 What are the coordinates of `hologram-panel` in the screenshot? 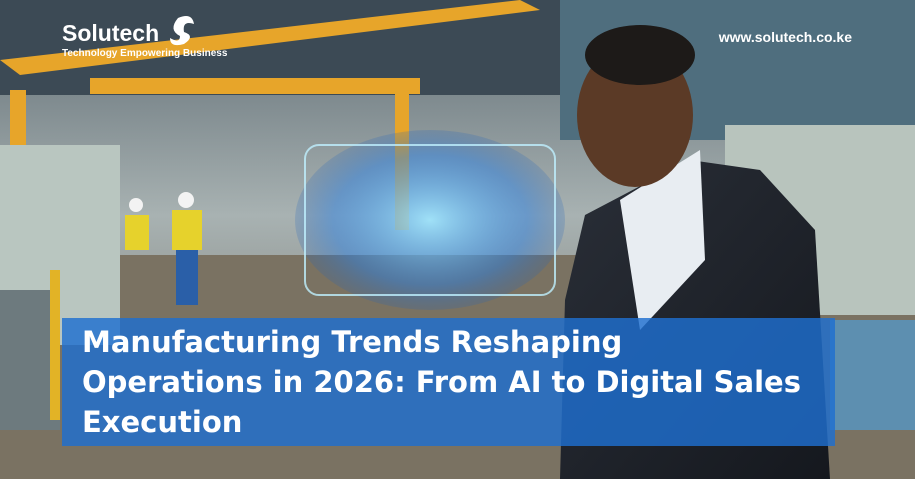 It's located at (430, 220).